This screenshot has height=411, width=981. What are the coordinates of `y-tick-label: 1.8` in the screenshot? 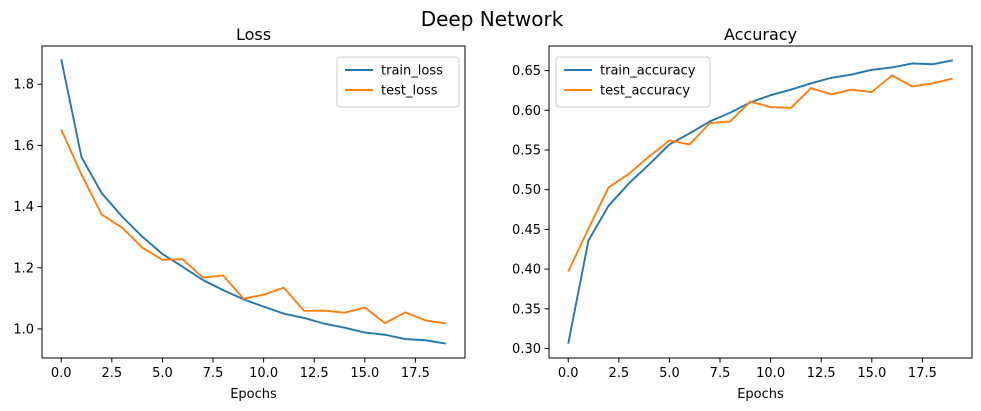 It's located at (23, 85).